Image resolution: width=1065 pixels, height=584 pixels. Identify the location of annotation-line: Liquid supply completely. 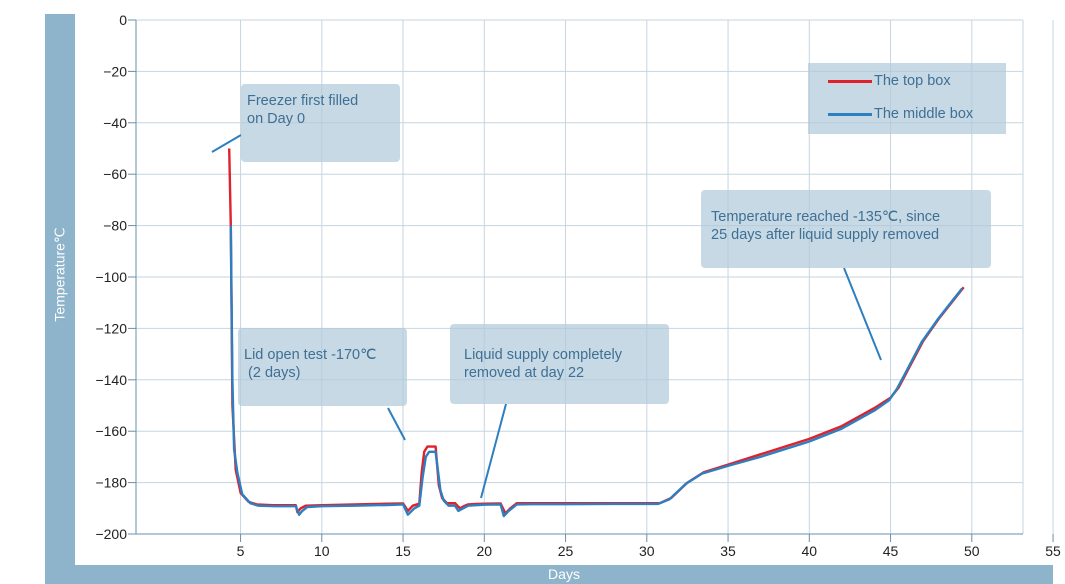
(543, 355).